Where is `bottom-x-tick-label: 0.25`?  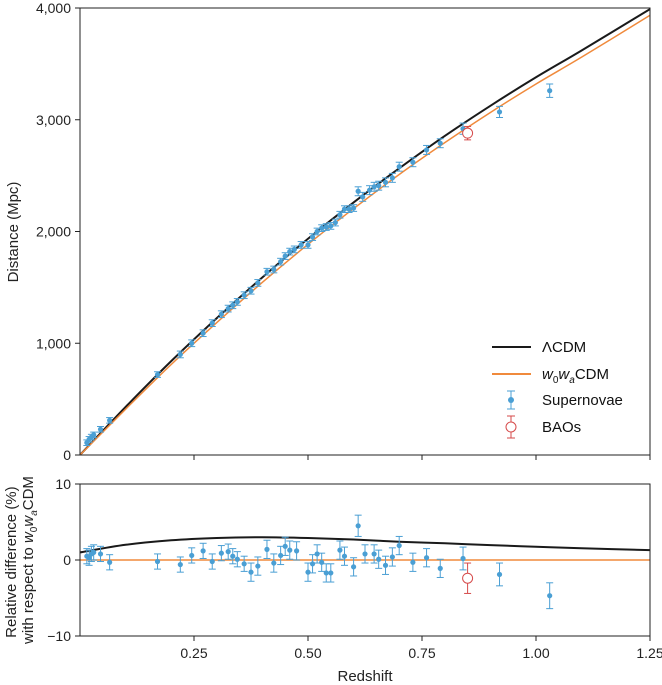 bottom-x-tick-label: 0.25 is located at coordinates (193, 653).